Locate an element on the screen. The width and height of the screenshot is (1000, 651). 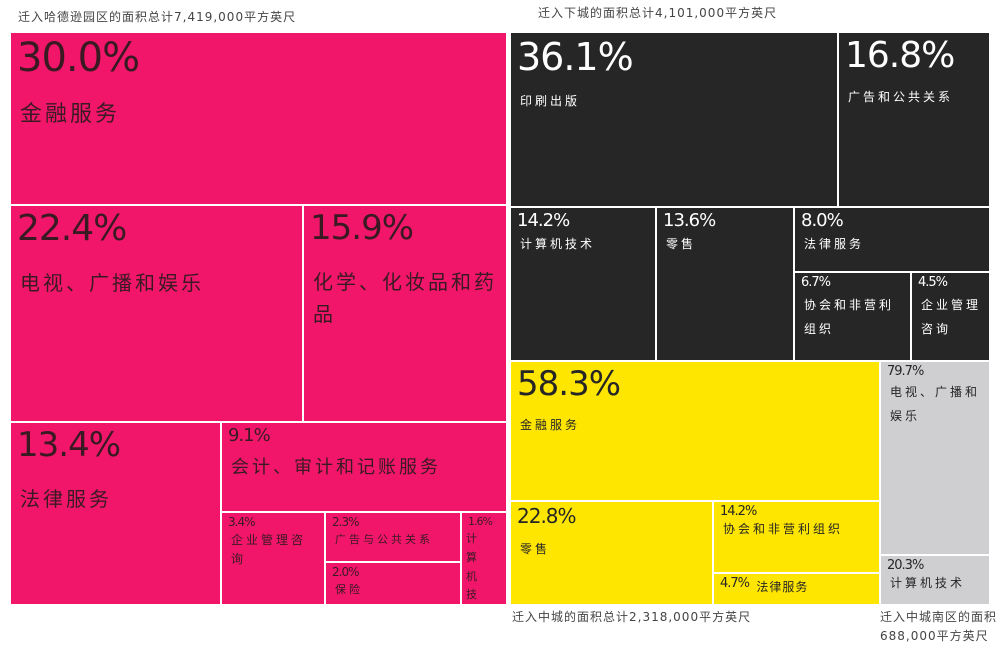
cell-label: 保险 is located at coordinates (349, 589).